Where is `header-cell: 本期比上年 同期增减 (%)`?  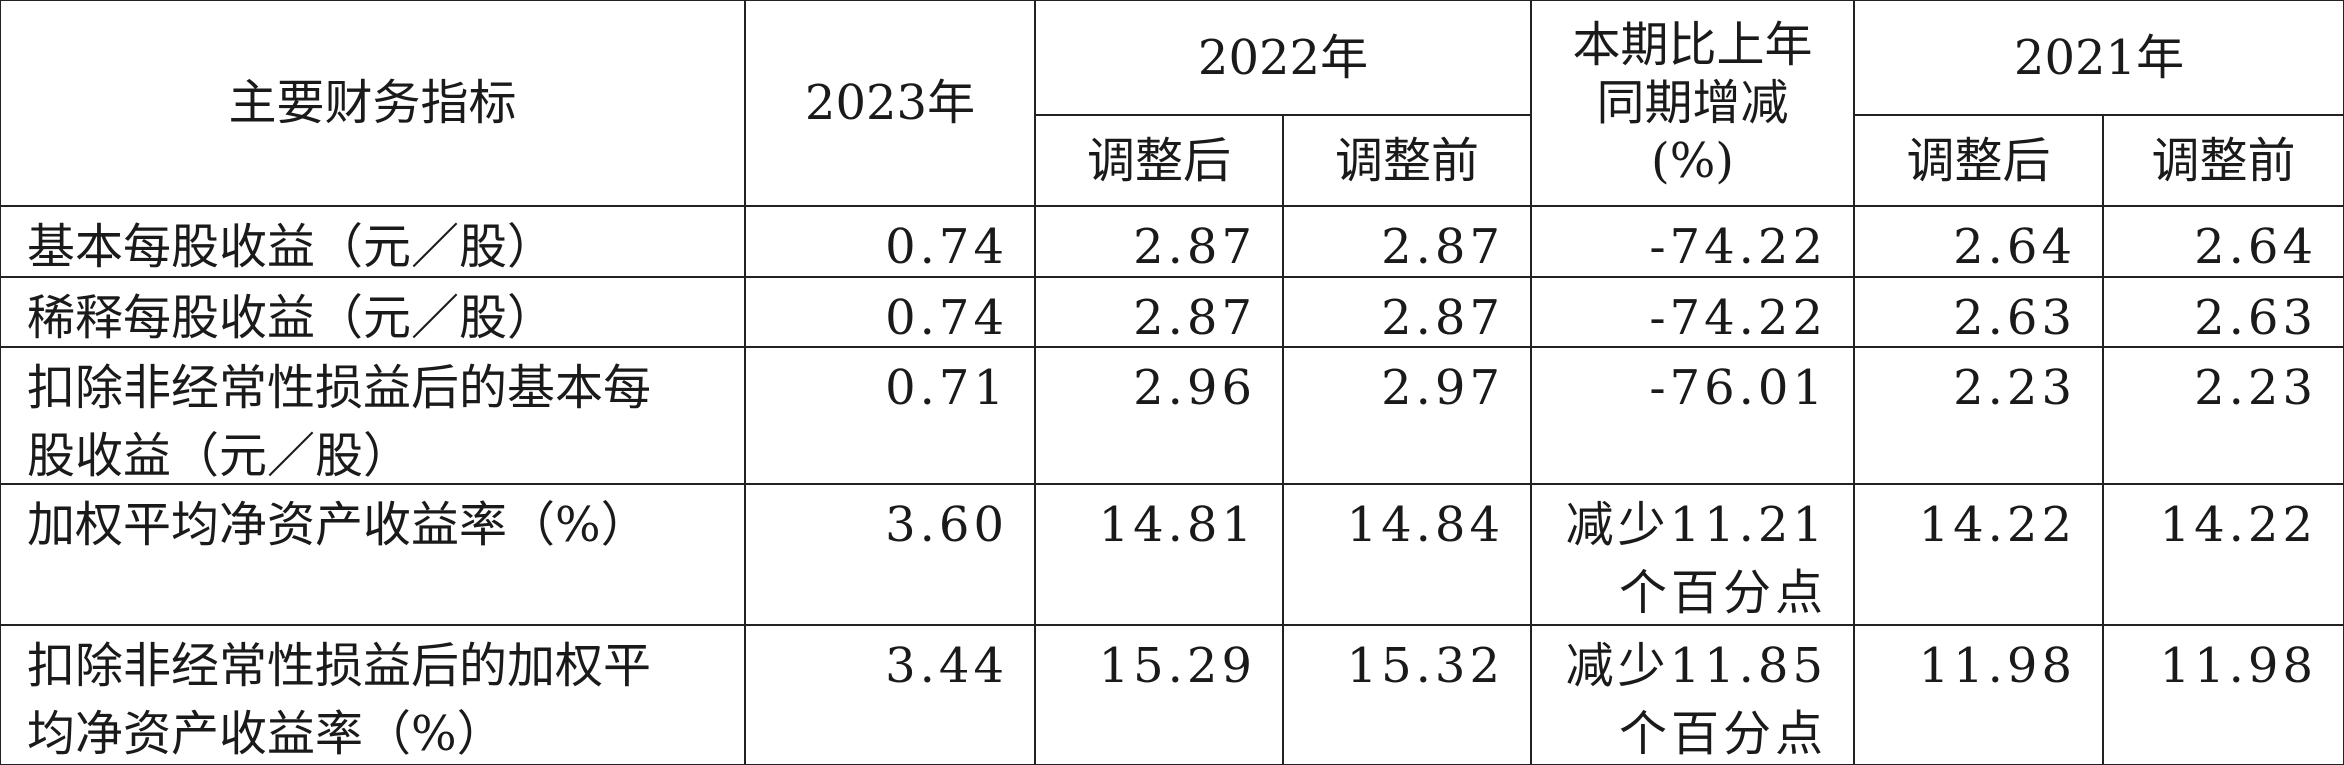 header-cell: 本期比上年 同期增减 (%) is located at coordinates (1692, 103).